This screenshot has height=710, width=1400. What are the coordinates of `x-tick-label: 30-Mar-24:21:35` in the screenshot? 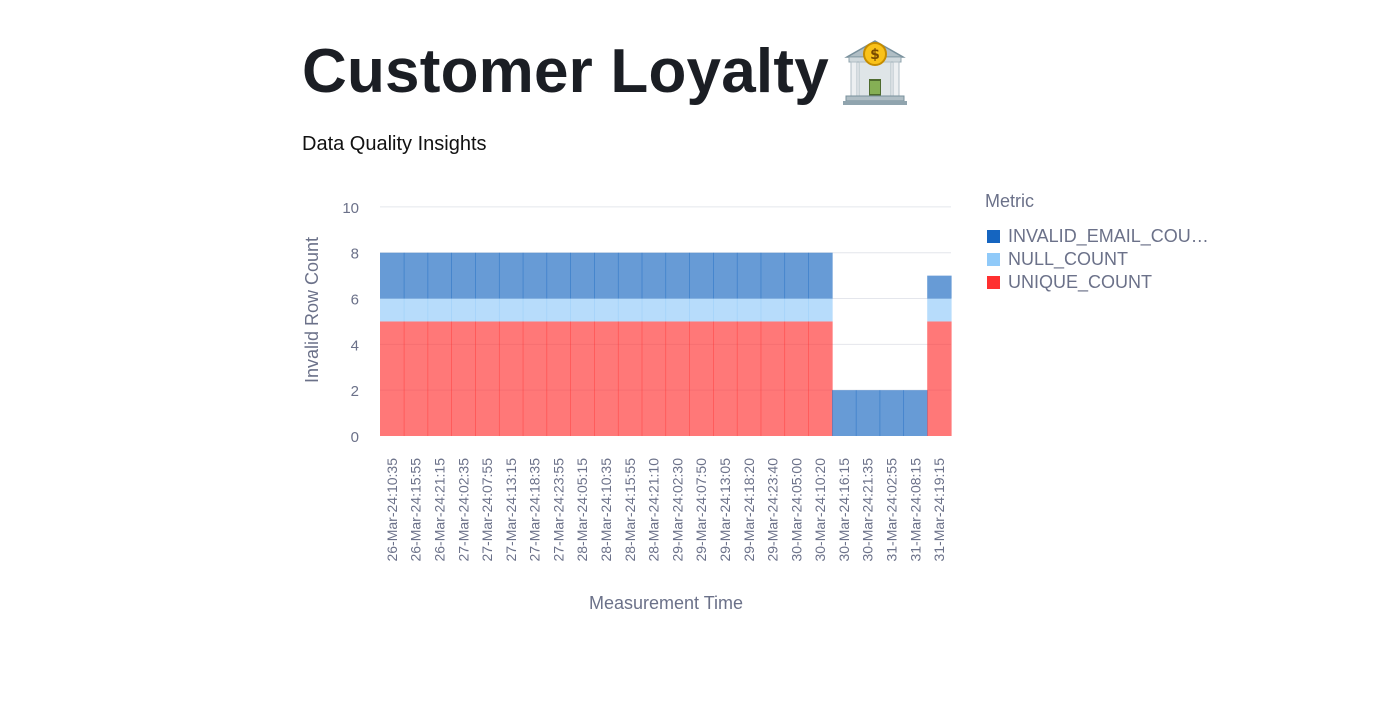 It's located at (868, 510).